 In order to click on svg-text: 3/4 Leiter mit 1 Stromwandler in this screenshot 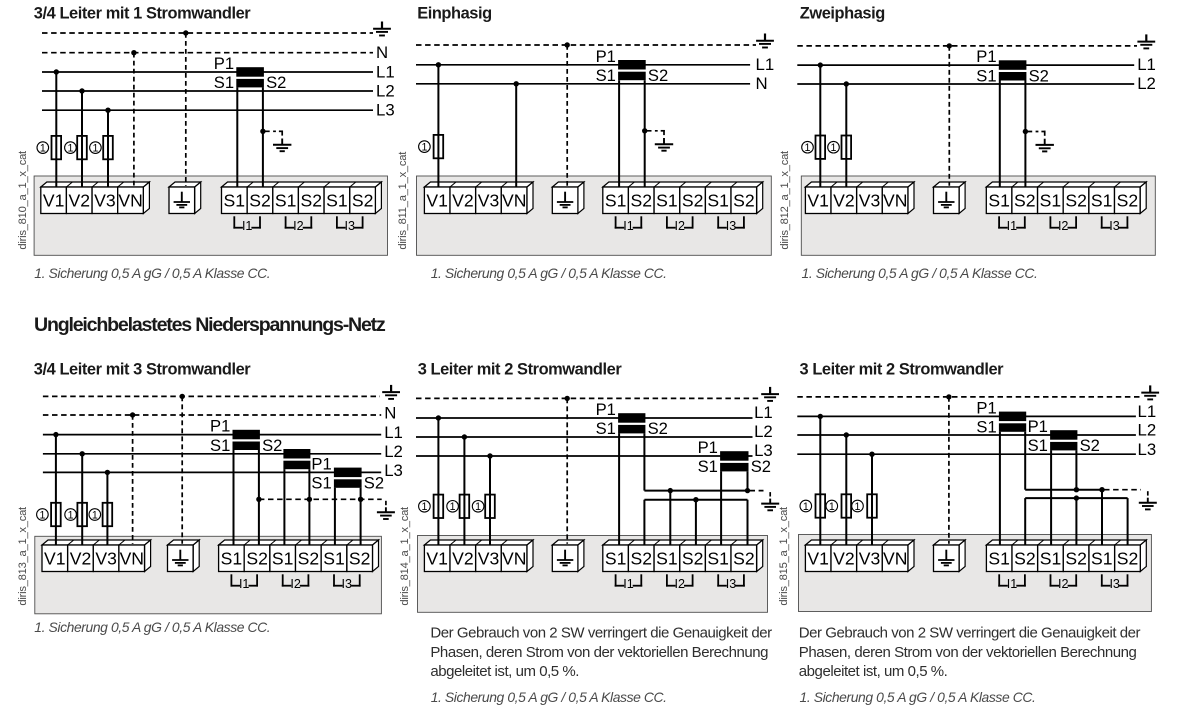, I will do `click(142, 14)`.